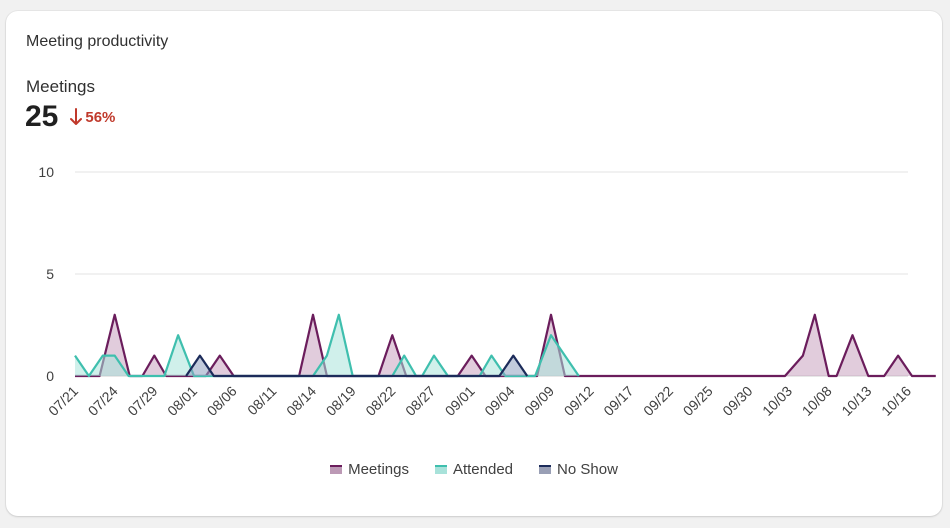 Image resolution: width=950 pixels, height=528 pixels. I want to click on legend-item-no-show: No Show, so click(578, 469).